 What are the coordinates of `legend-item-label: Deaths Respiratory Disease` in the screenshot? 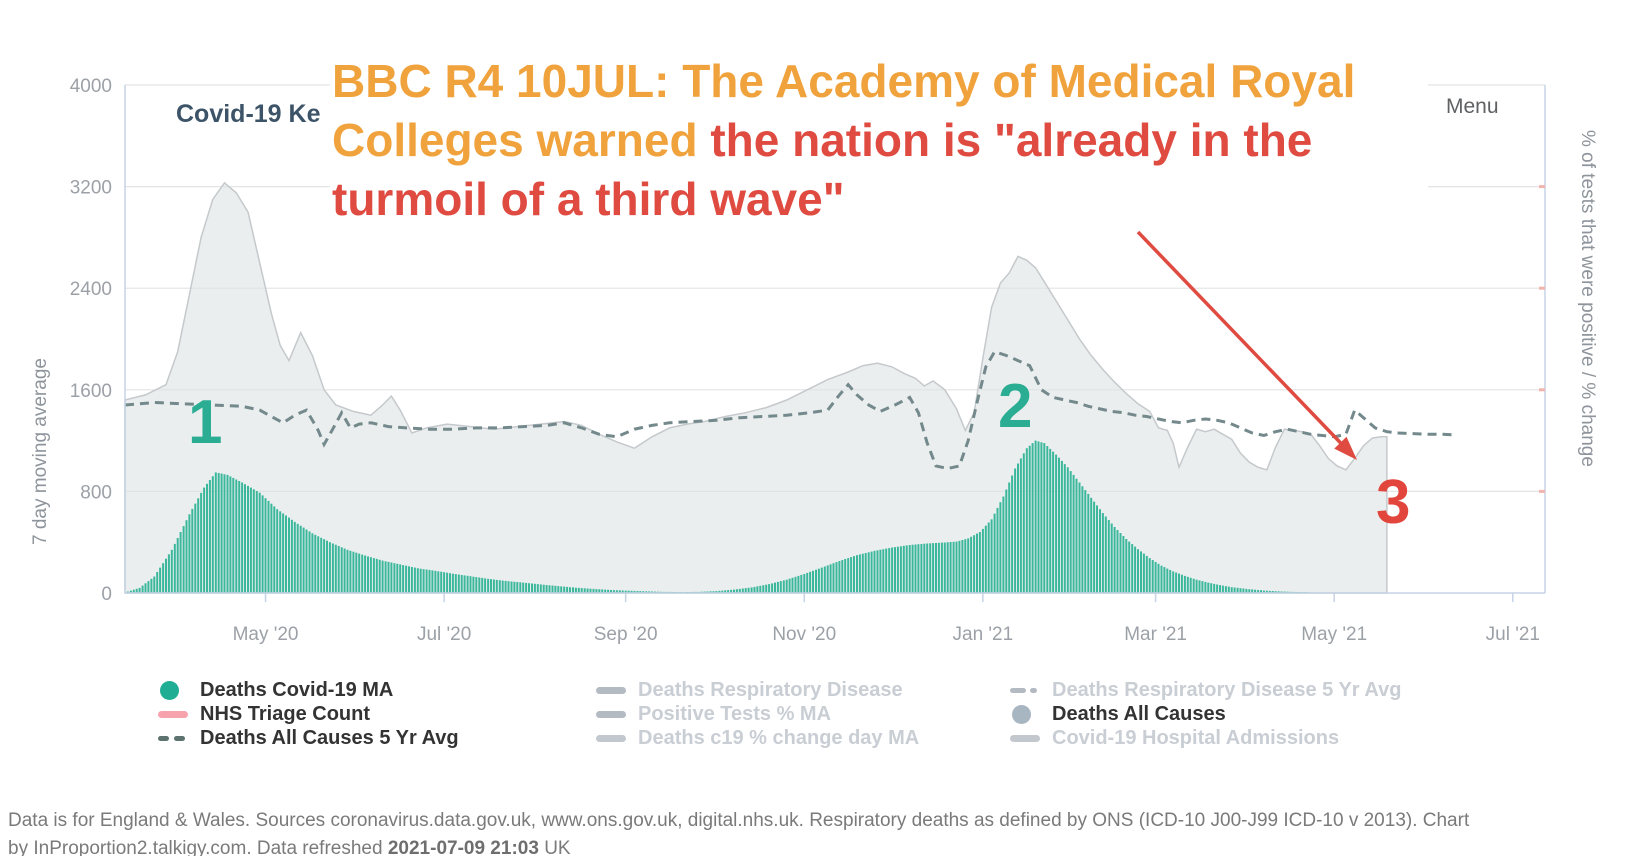 It's located at (770, 689).